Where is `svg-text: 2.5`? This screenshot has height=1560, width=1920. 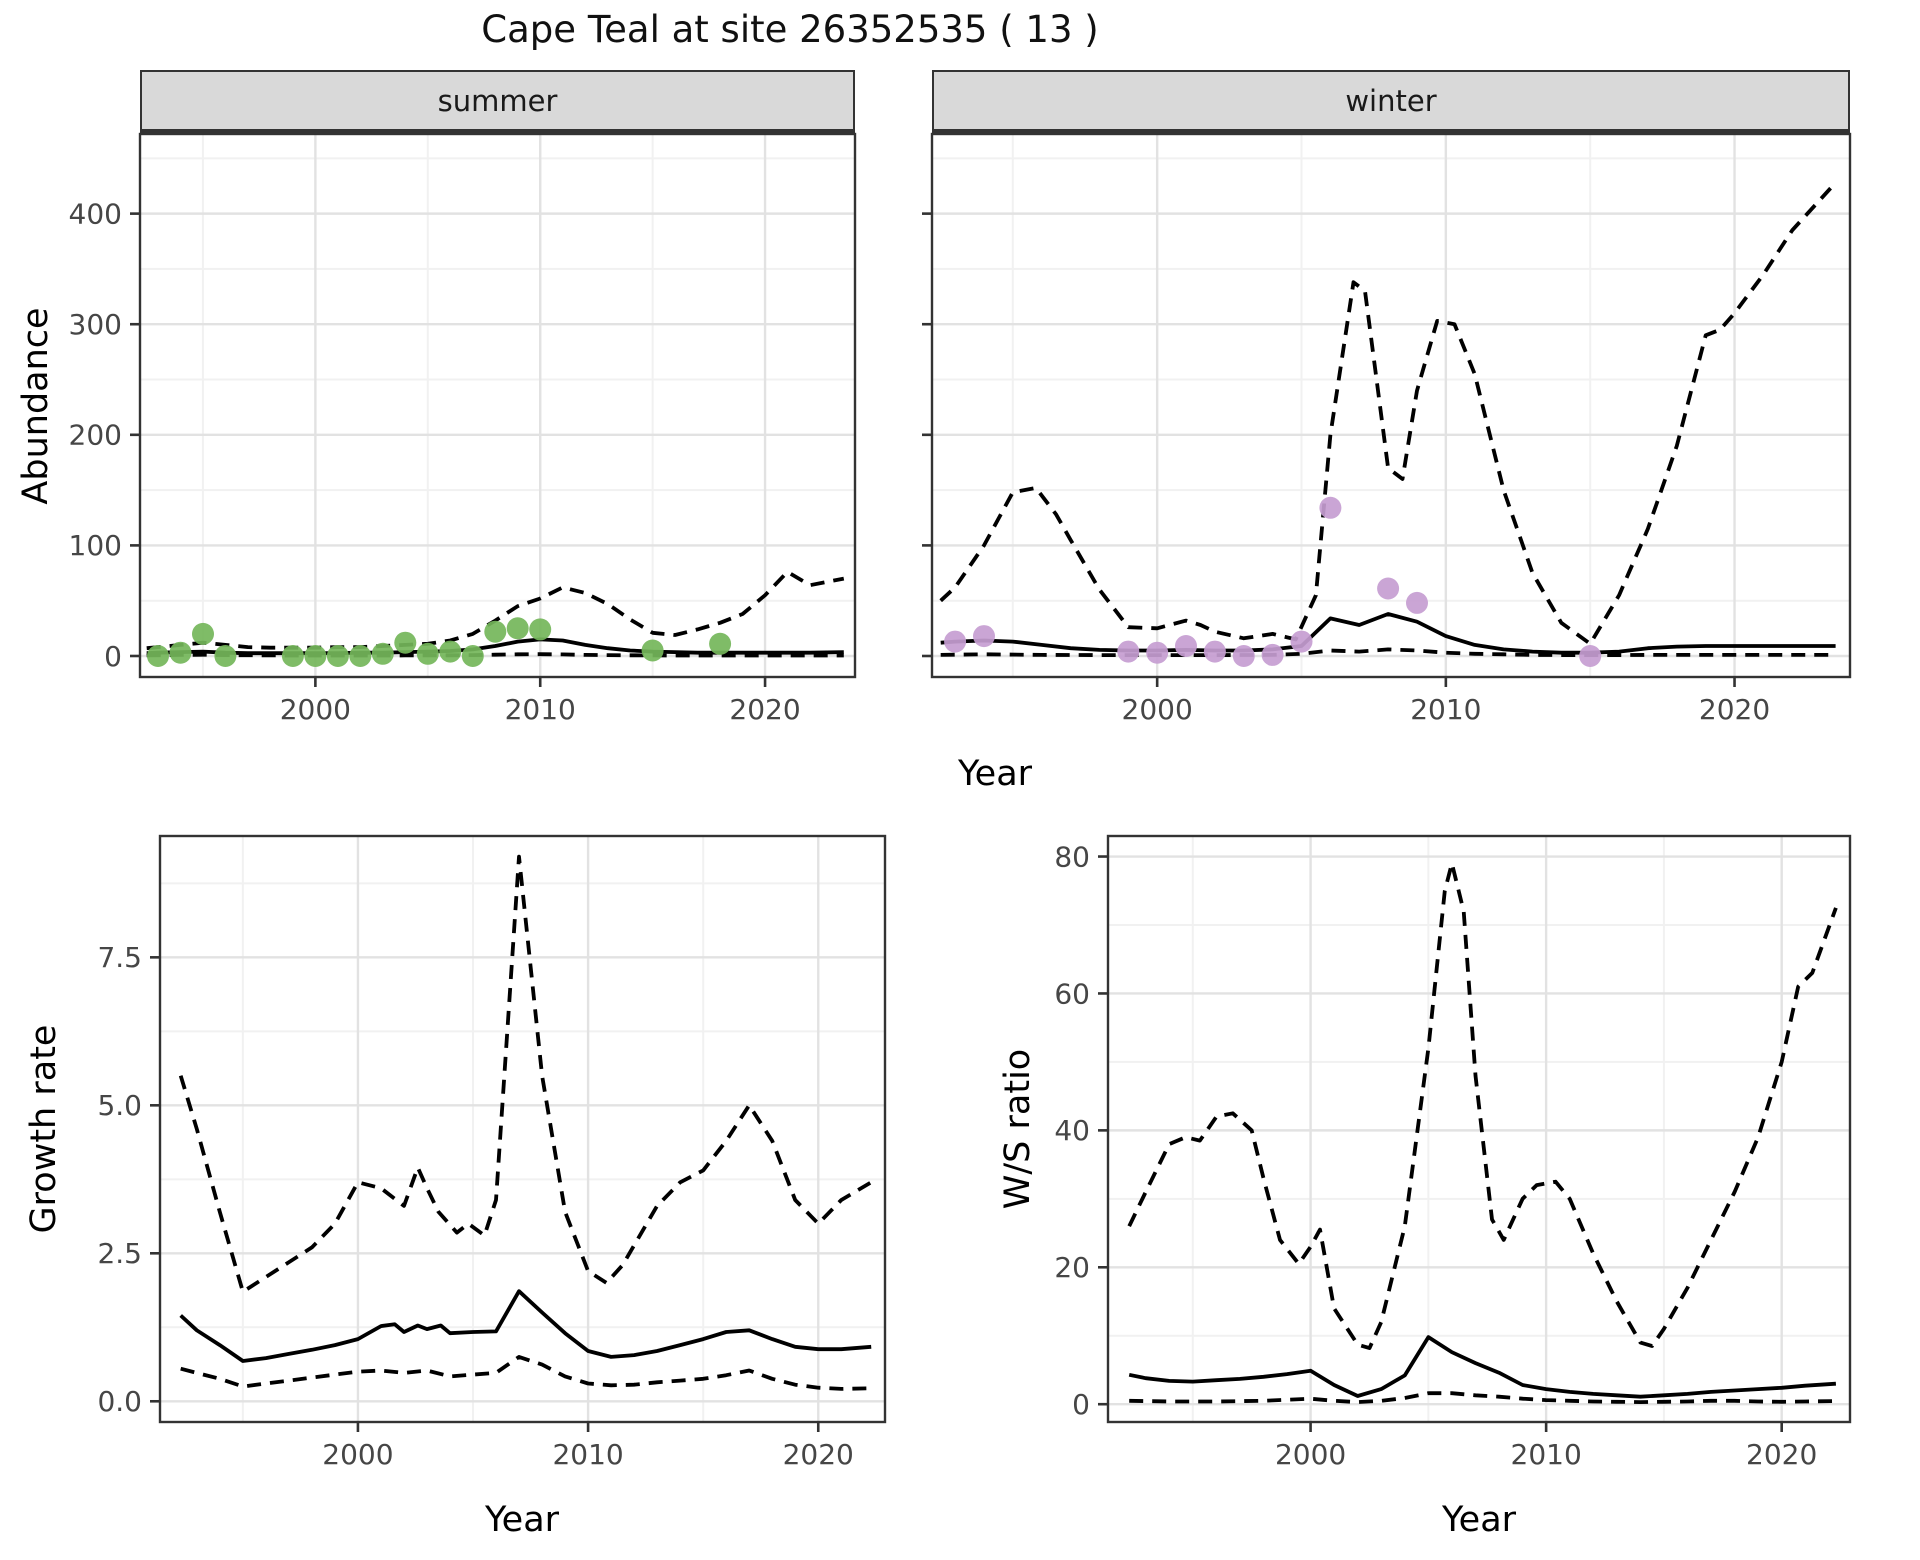
svg-text: 2.5 is located at coordinates (119, 1253).